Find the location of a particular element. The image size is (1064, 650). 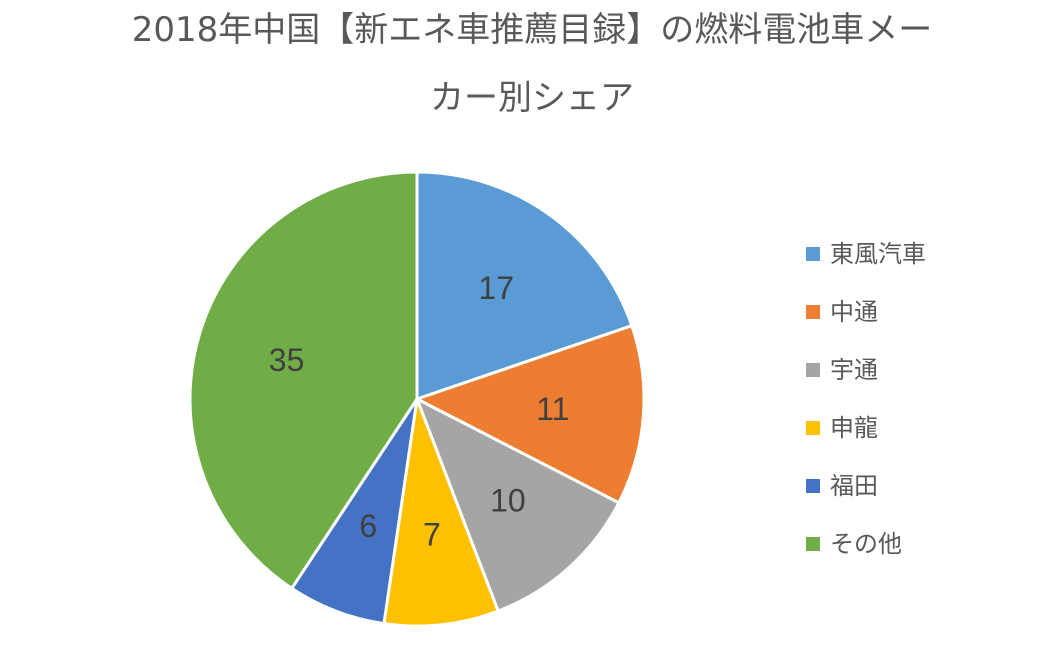

chart-title-line-2: カー別シェア is located at coordinates (532, 98).